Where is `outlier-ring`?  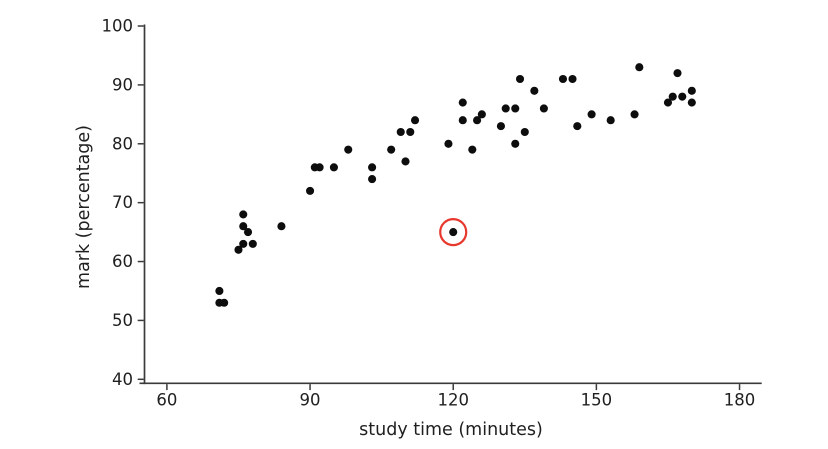 outlier-ring is located at coordinates (453, 232).